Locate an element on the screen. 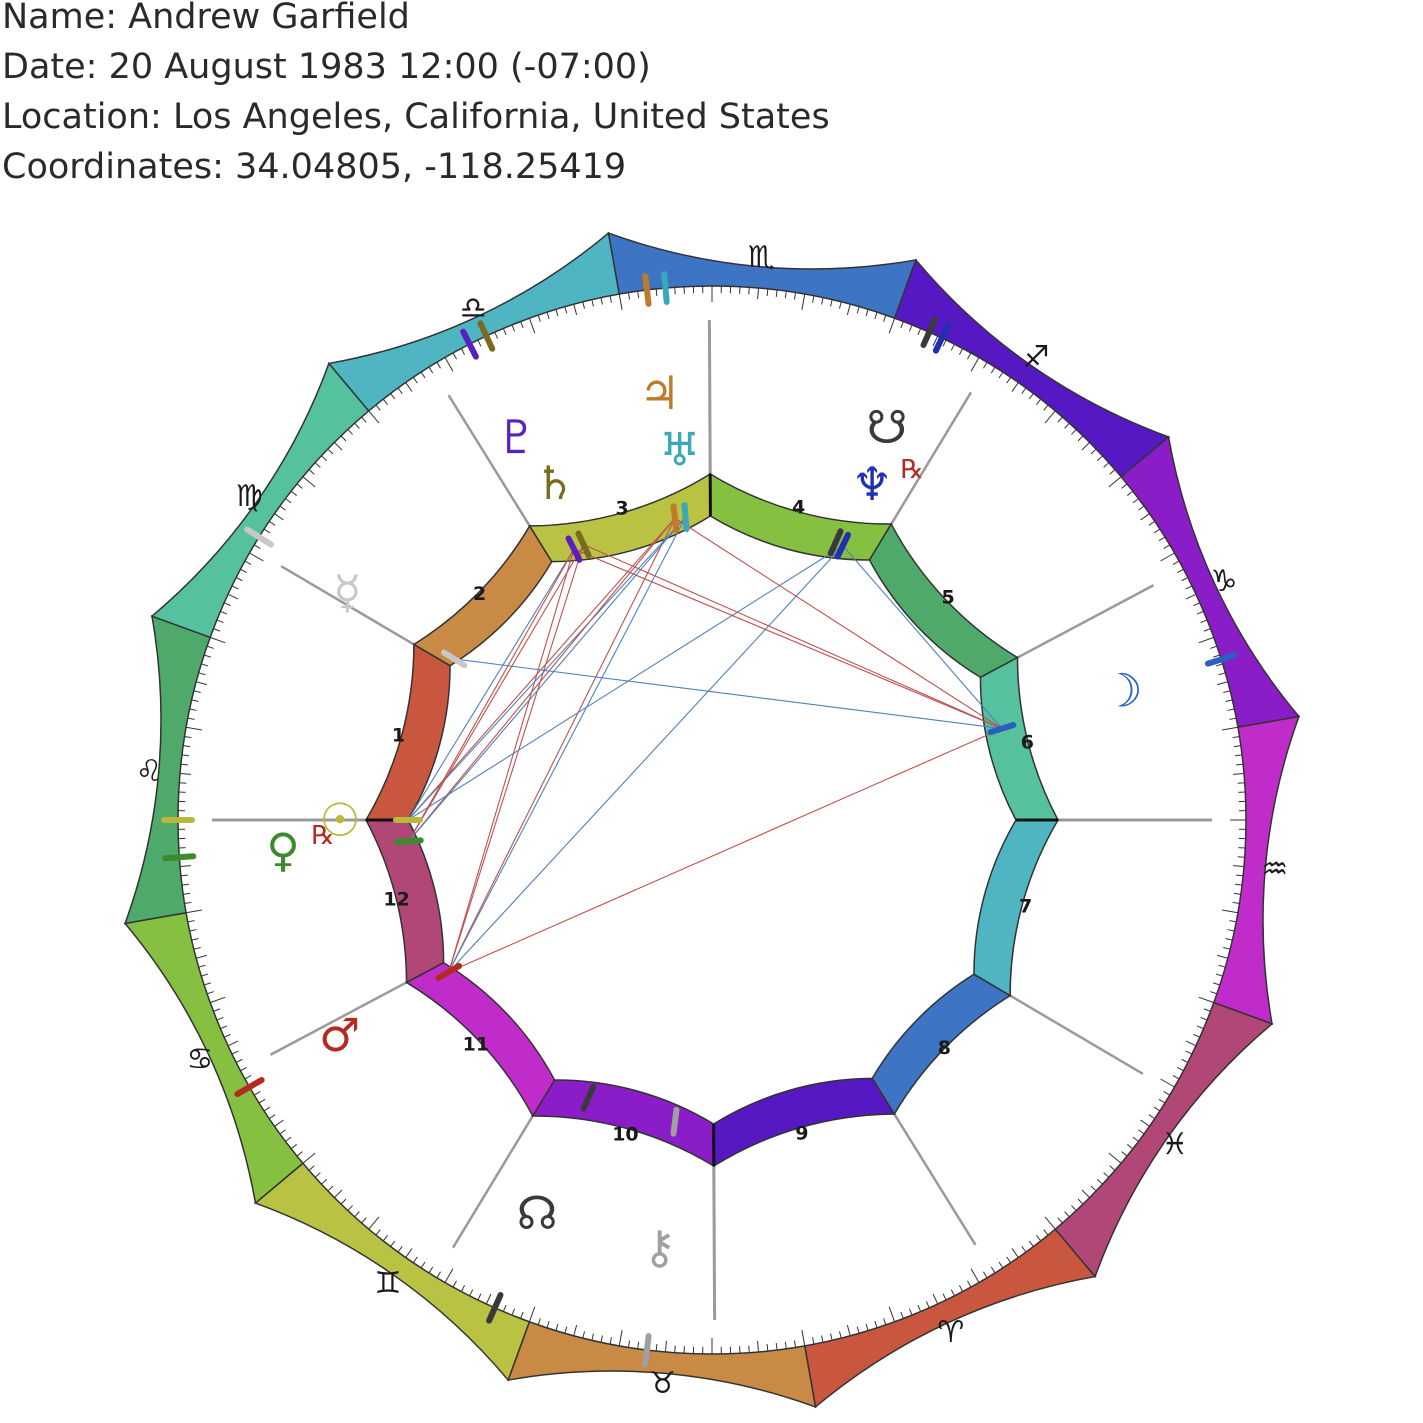 The height and width of the screenshot is (1423, 1423). chiron-planet-icon: ⚷ is located at coordinates (660, 1247).